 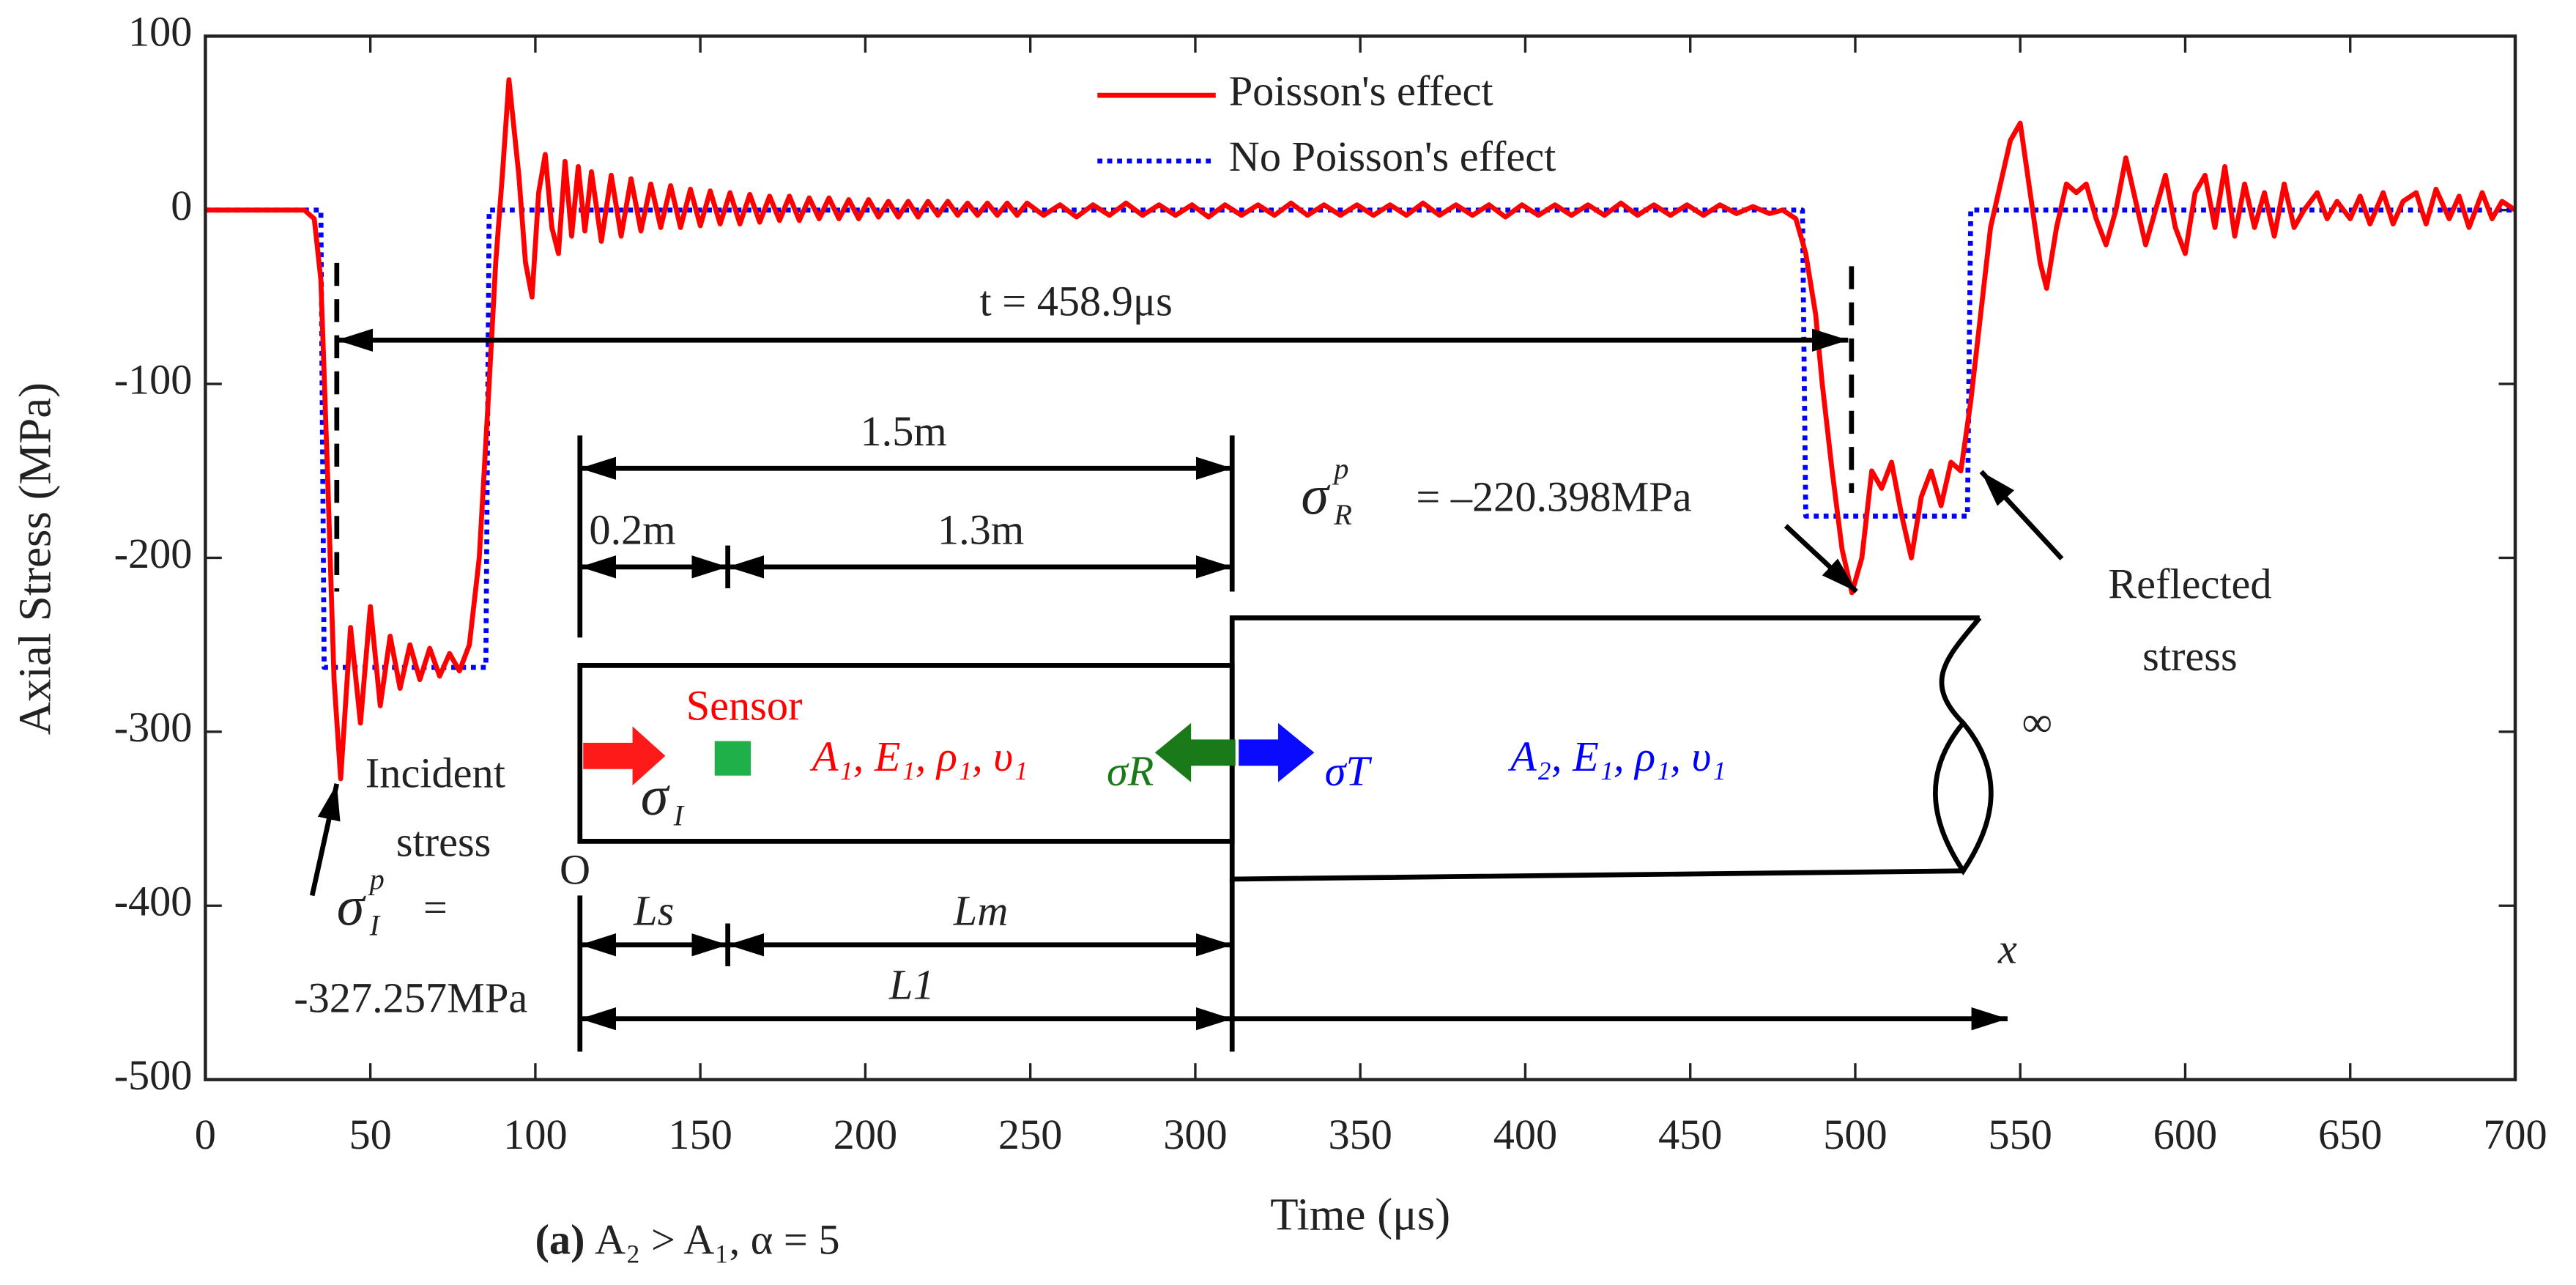 What do you see at coordinates (632, 529) in the screenshot?
I see `annotation: 0.2m` at bounding box center [632, 529].